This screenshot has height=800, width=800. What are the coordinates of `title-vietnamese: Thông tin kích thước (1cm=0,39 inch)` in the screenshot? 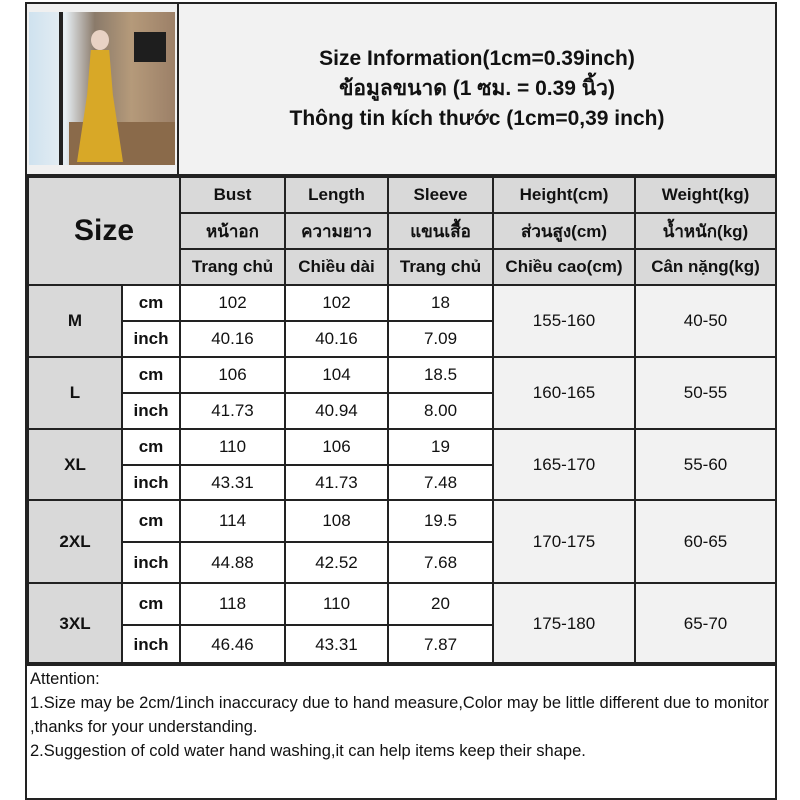 It's located at (477, 118).